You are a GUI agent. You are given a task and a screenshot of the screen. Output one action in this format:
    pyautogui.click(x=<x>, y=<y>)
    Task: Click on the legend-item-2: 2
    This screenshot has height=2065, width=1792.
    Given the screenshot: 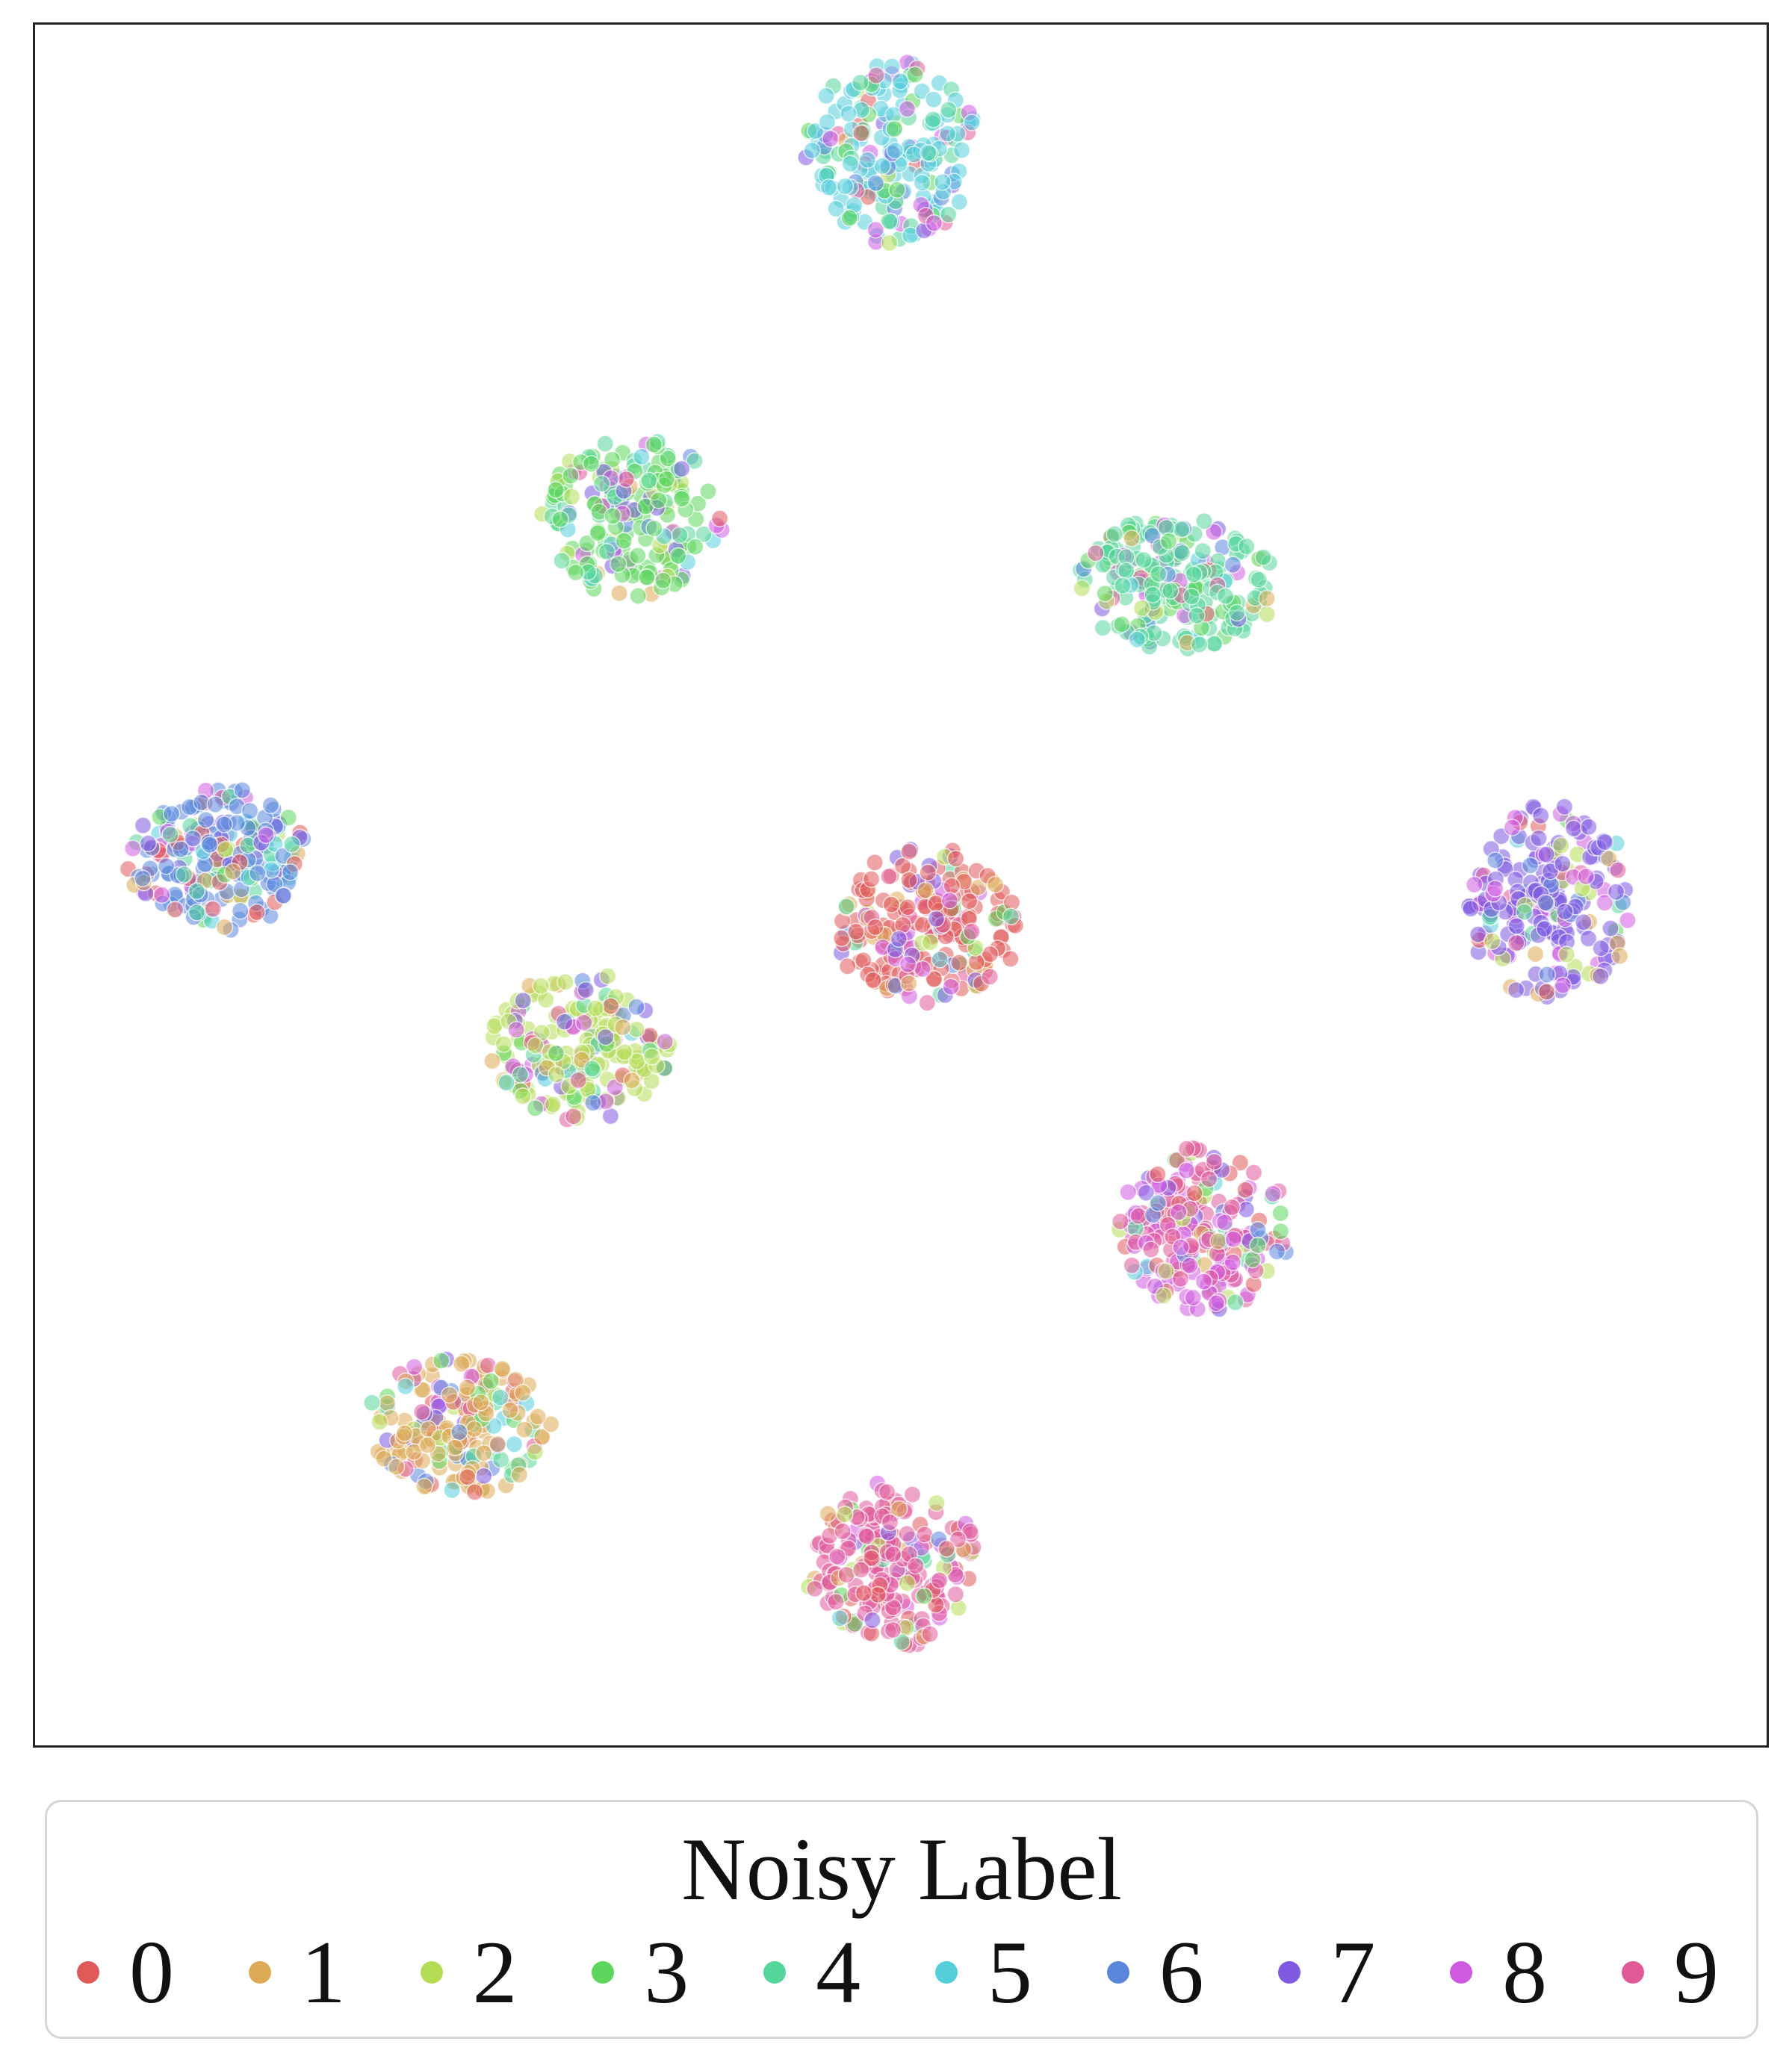 What is the action you would take?
    pyautogui.click(x=480, y=1972)
    